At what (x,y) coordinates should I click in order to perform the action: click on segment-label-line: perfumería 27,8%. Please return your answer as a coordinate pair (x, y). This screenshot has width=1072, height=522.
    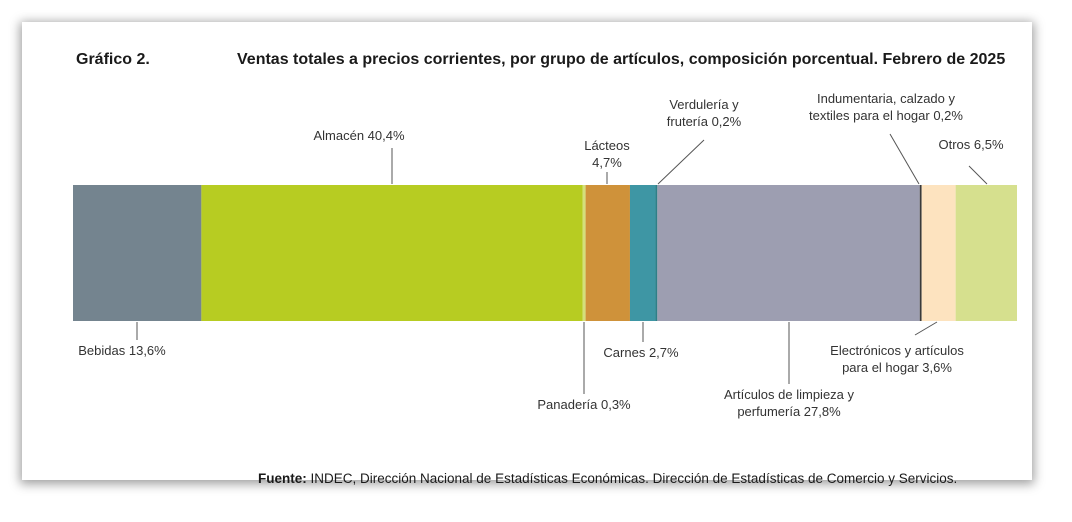
    Looking at the image, I should click on (789, 411).